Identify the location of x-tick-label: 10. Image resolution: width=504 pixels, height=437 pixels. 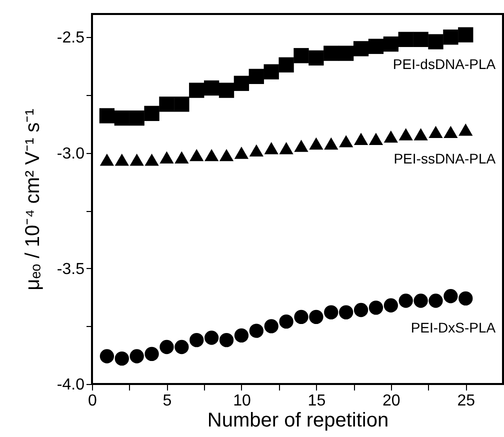
(242, 401).